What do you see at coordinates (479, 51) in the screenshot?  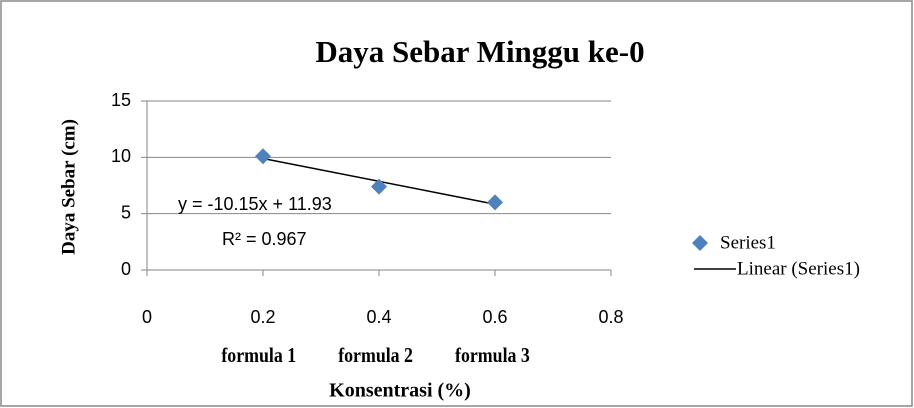 I see `chart-title: Daya Sebar Minggu ke-0` at bounding box center [479, 51].